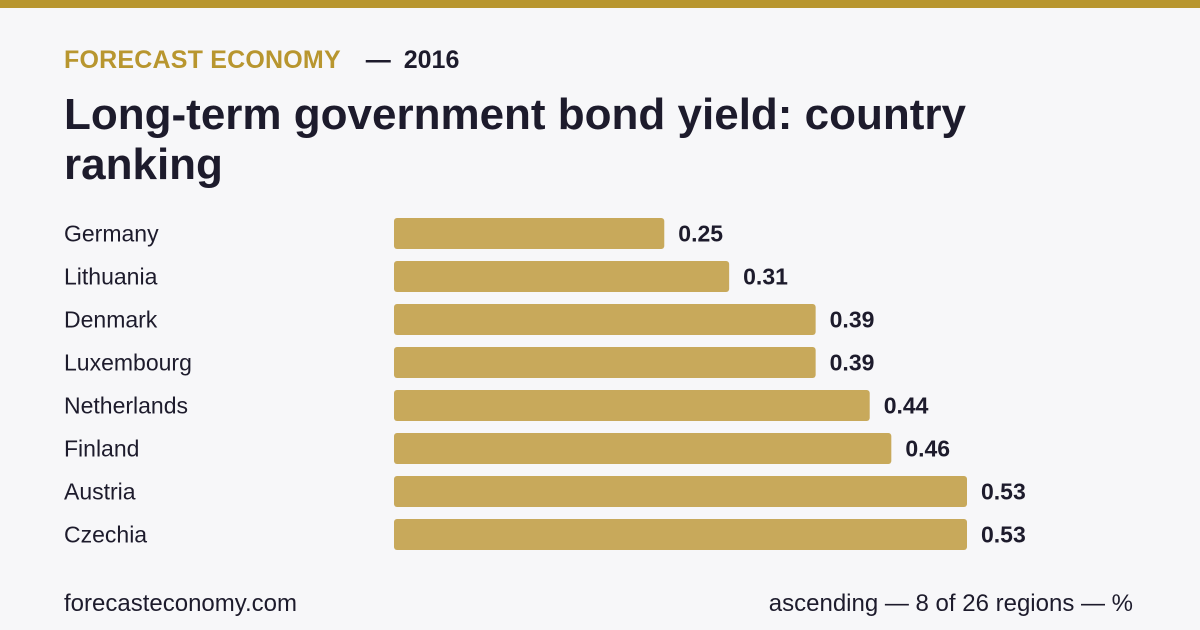  I want to click on category-label: Netherlands, so click(126, 406).